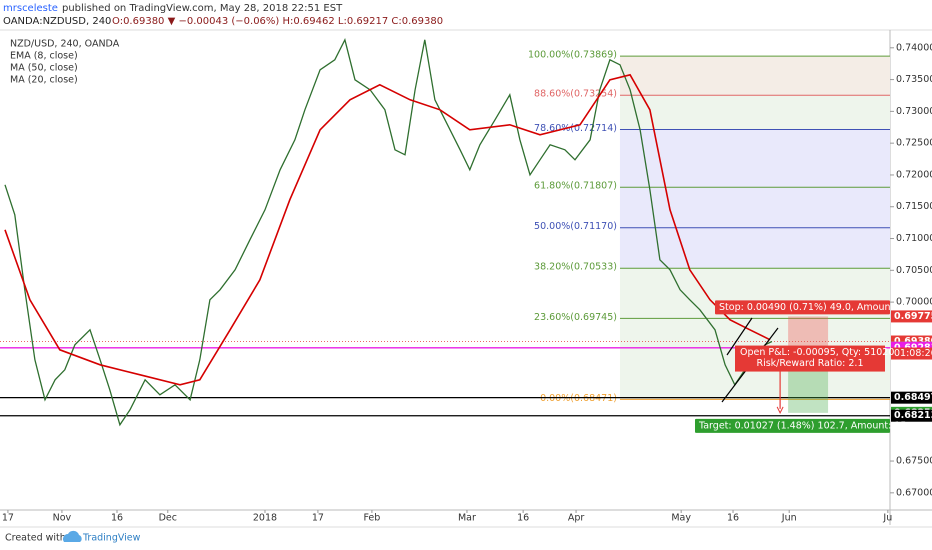 The height and width of the screenshot is (550, 932). I want to click on rr-label: Risk/Reward Ratio: 2.1, so click(809, 363).